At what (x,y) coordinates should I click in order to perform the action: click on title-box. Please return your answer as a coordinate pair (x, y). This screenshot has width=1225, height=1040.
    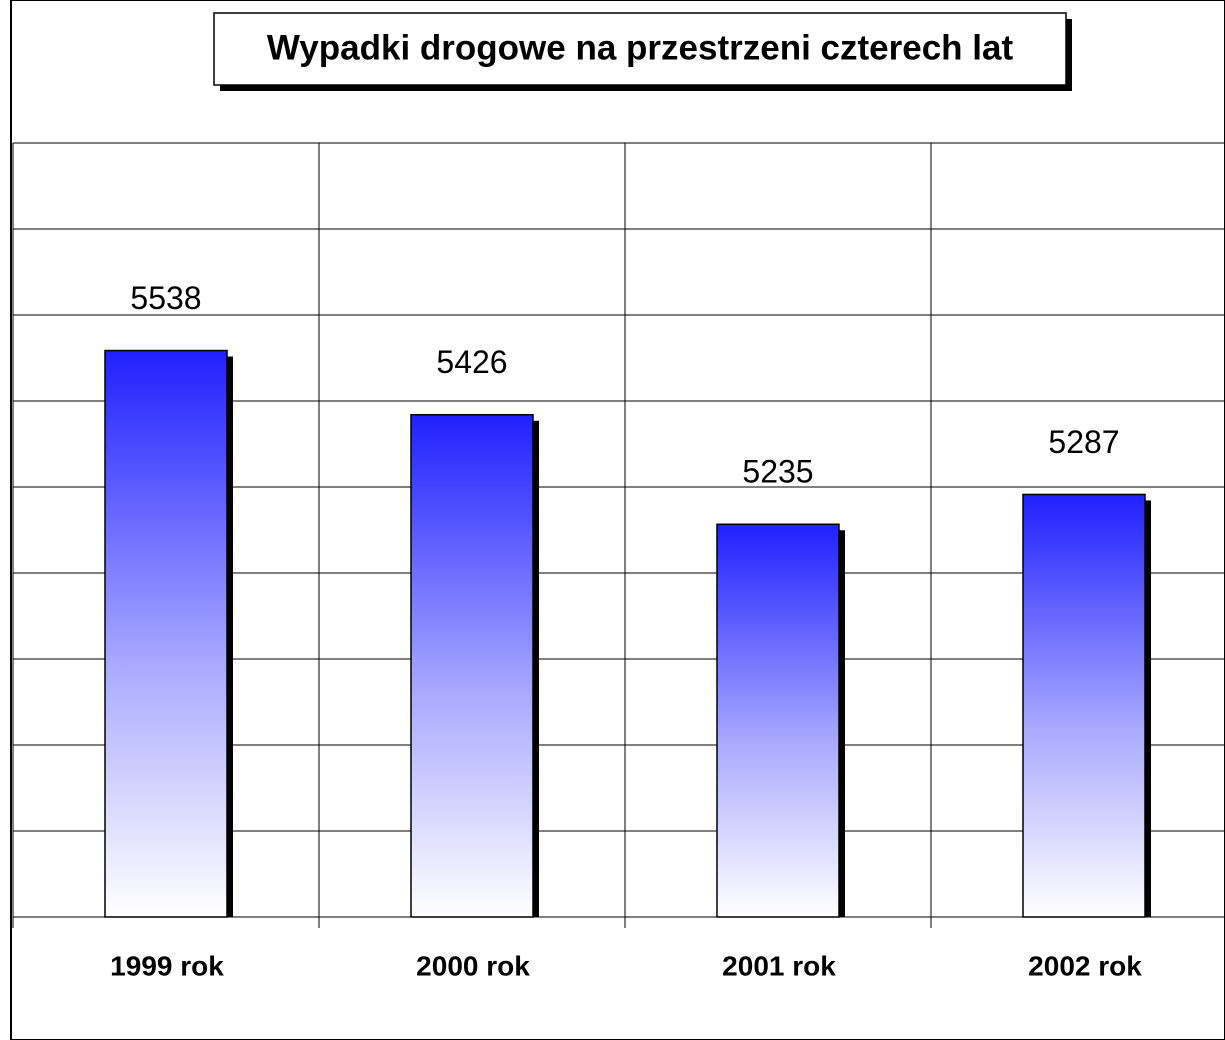
    Looking at the image, I should click on (640, 49).